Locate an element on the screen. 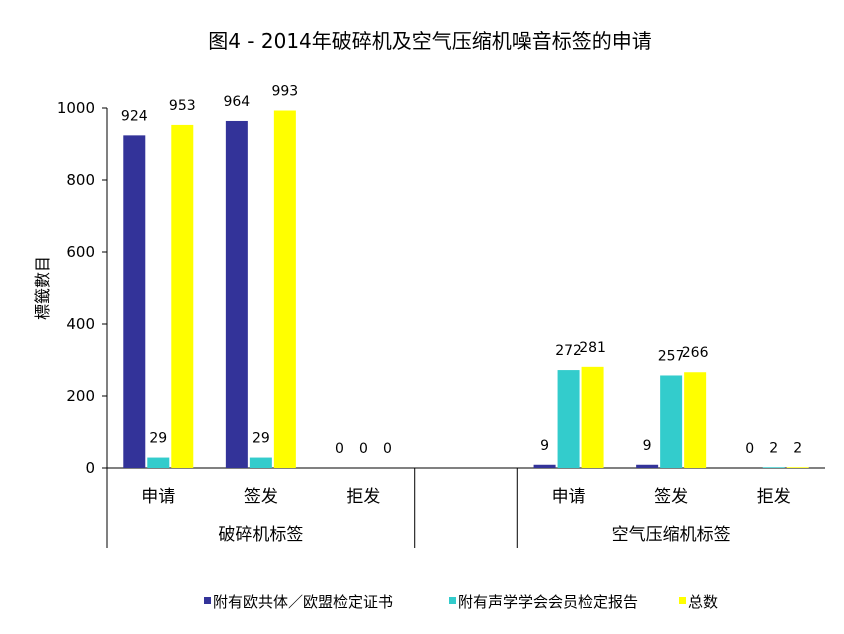 The image size is (844, 634). data-label: 993 is located at coordinates (284, 92).